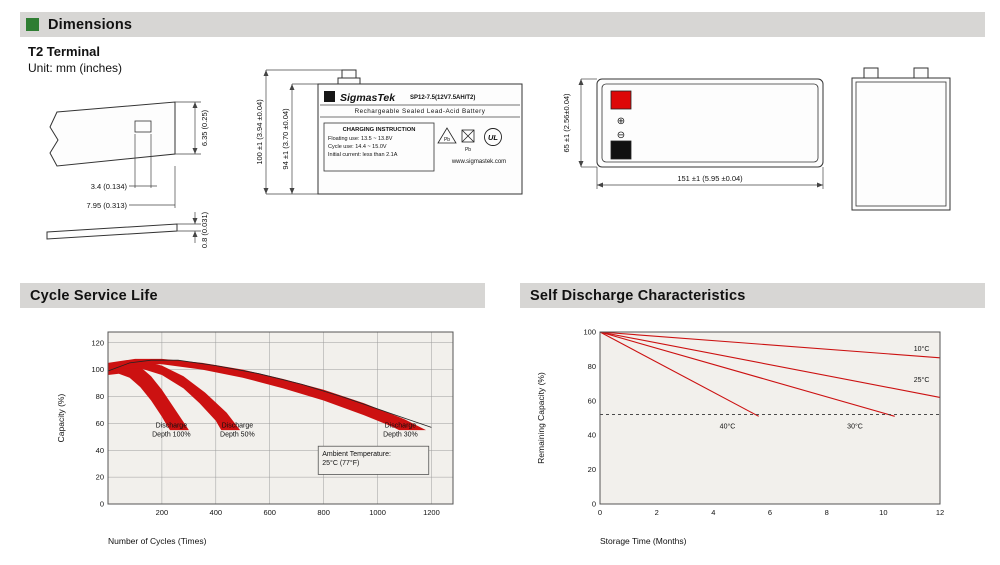 The width and height of the screenshot is (1000, 565). I want to click on x-tick-label: 800, so click(323, 512).